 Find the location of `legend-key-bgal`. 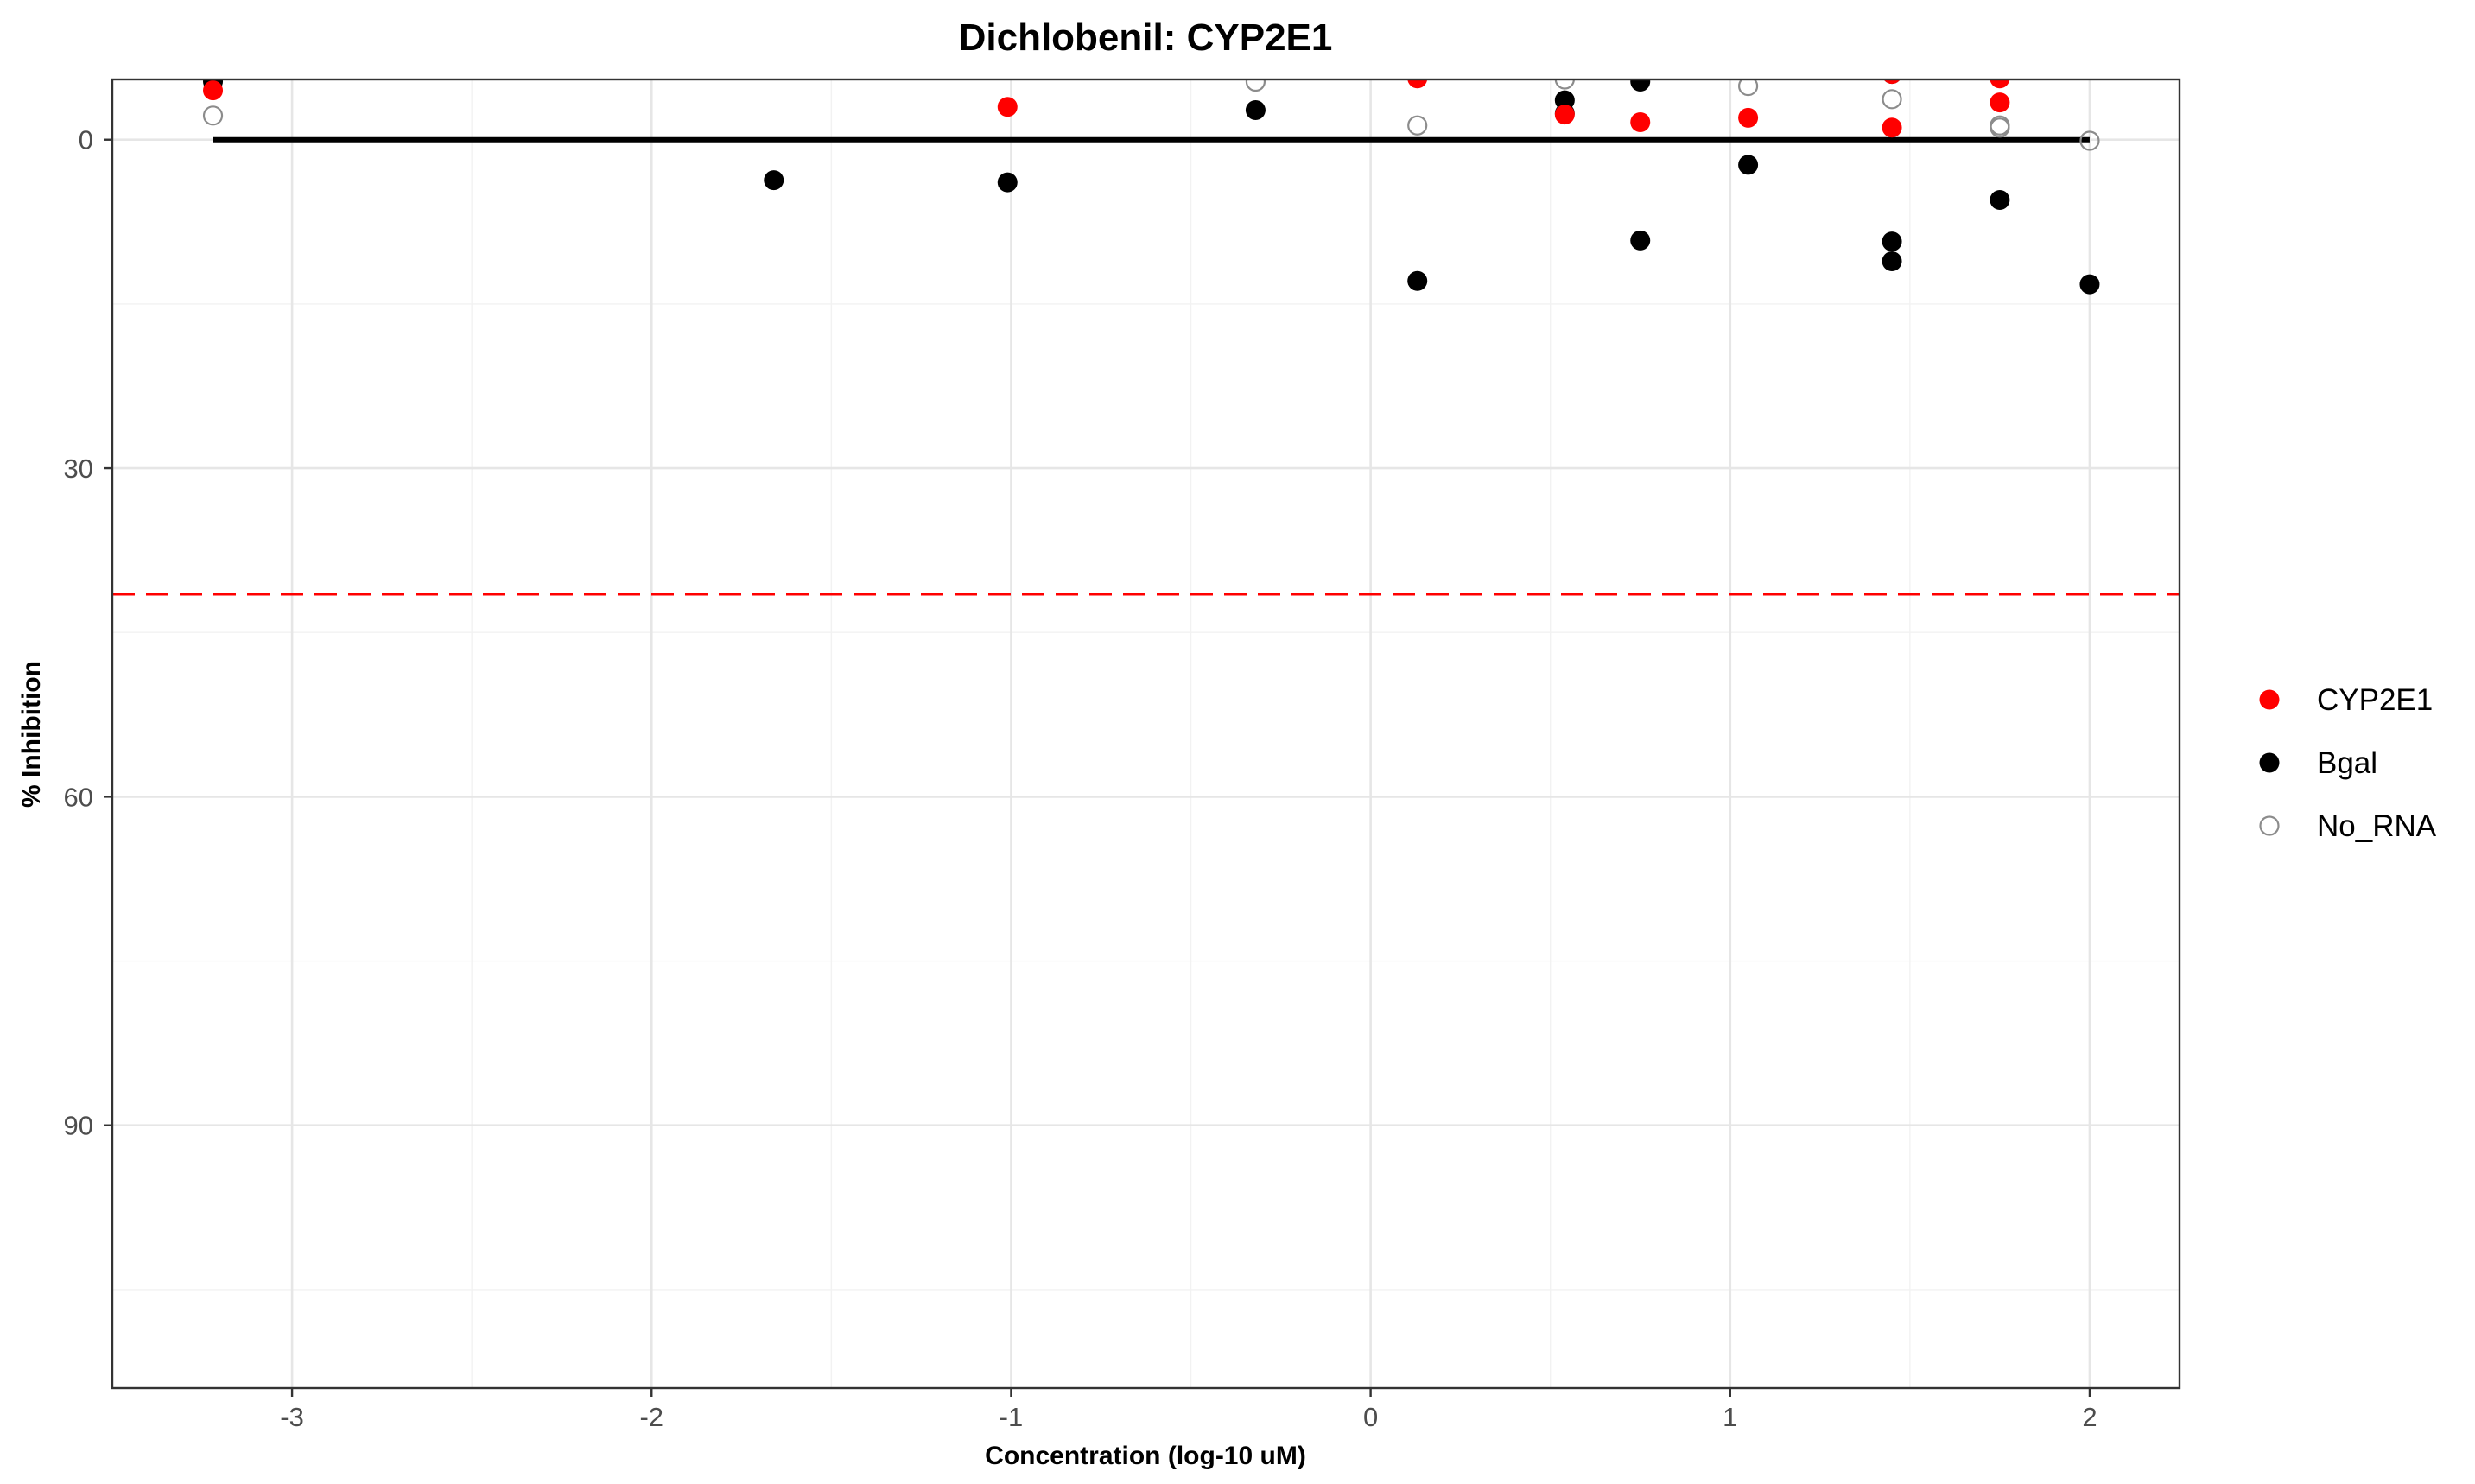

legend-key-bgal is located at coordinates (2269, 762).